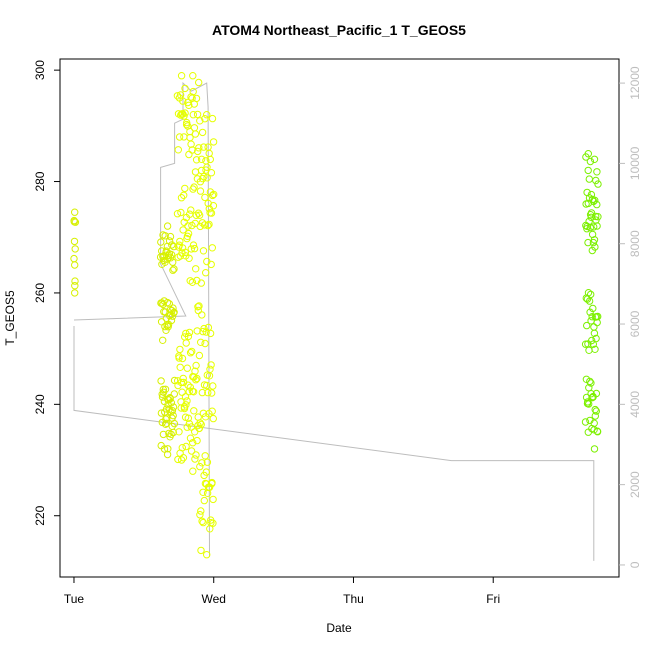 Image resolution: width=650 pixels, height=650 pixels. I want to click on y-tick-label: 240, so click(40, 404).